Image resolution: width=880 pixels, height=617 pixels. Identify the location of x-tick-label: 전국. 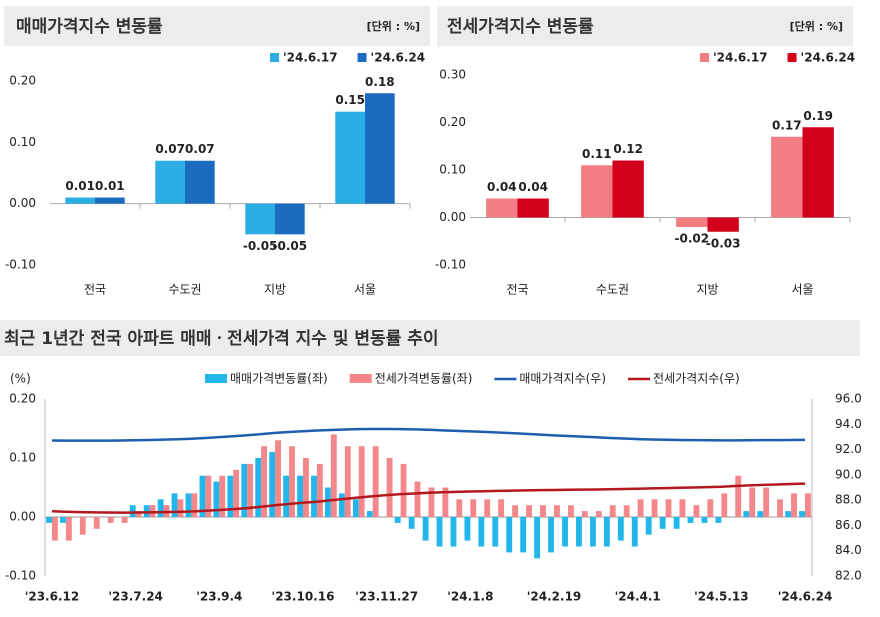
(95, 290).